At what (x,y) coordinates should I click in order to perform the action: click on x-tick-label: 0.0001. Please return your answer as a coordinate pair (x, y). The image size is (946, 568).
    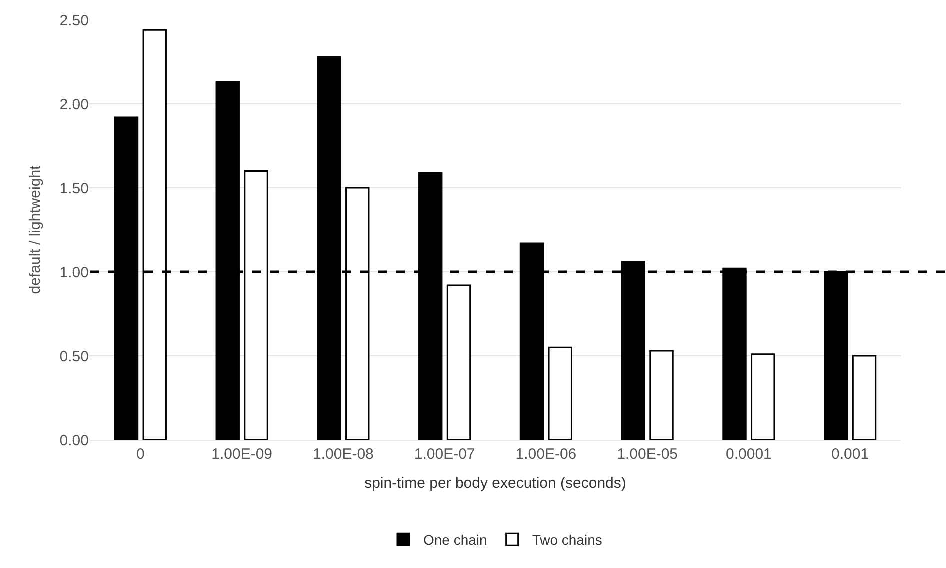
    Looking at the image, I should click on (749, 454).